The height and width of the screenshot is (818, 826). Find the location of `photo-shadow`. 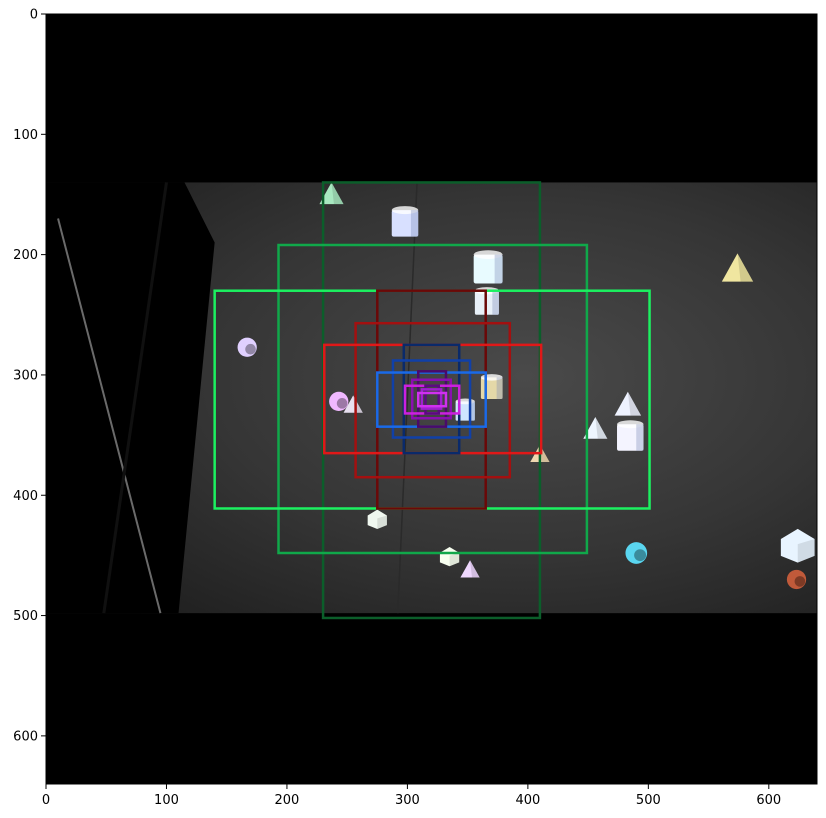

photo-shadow is located at coordinates (130, 398).